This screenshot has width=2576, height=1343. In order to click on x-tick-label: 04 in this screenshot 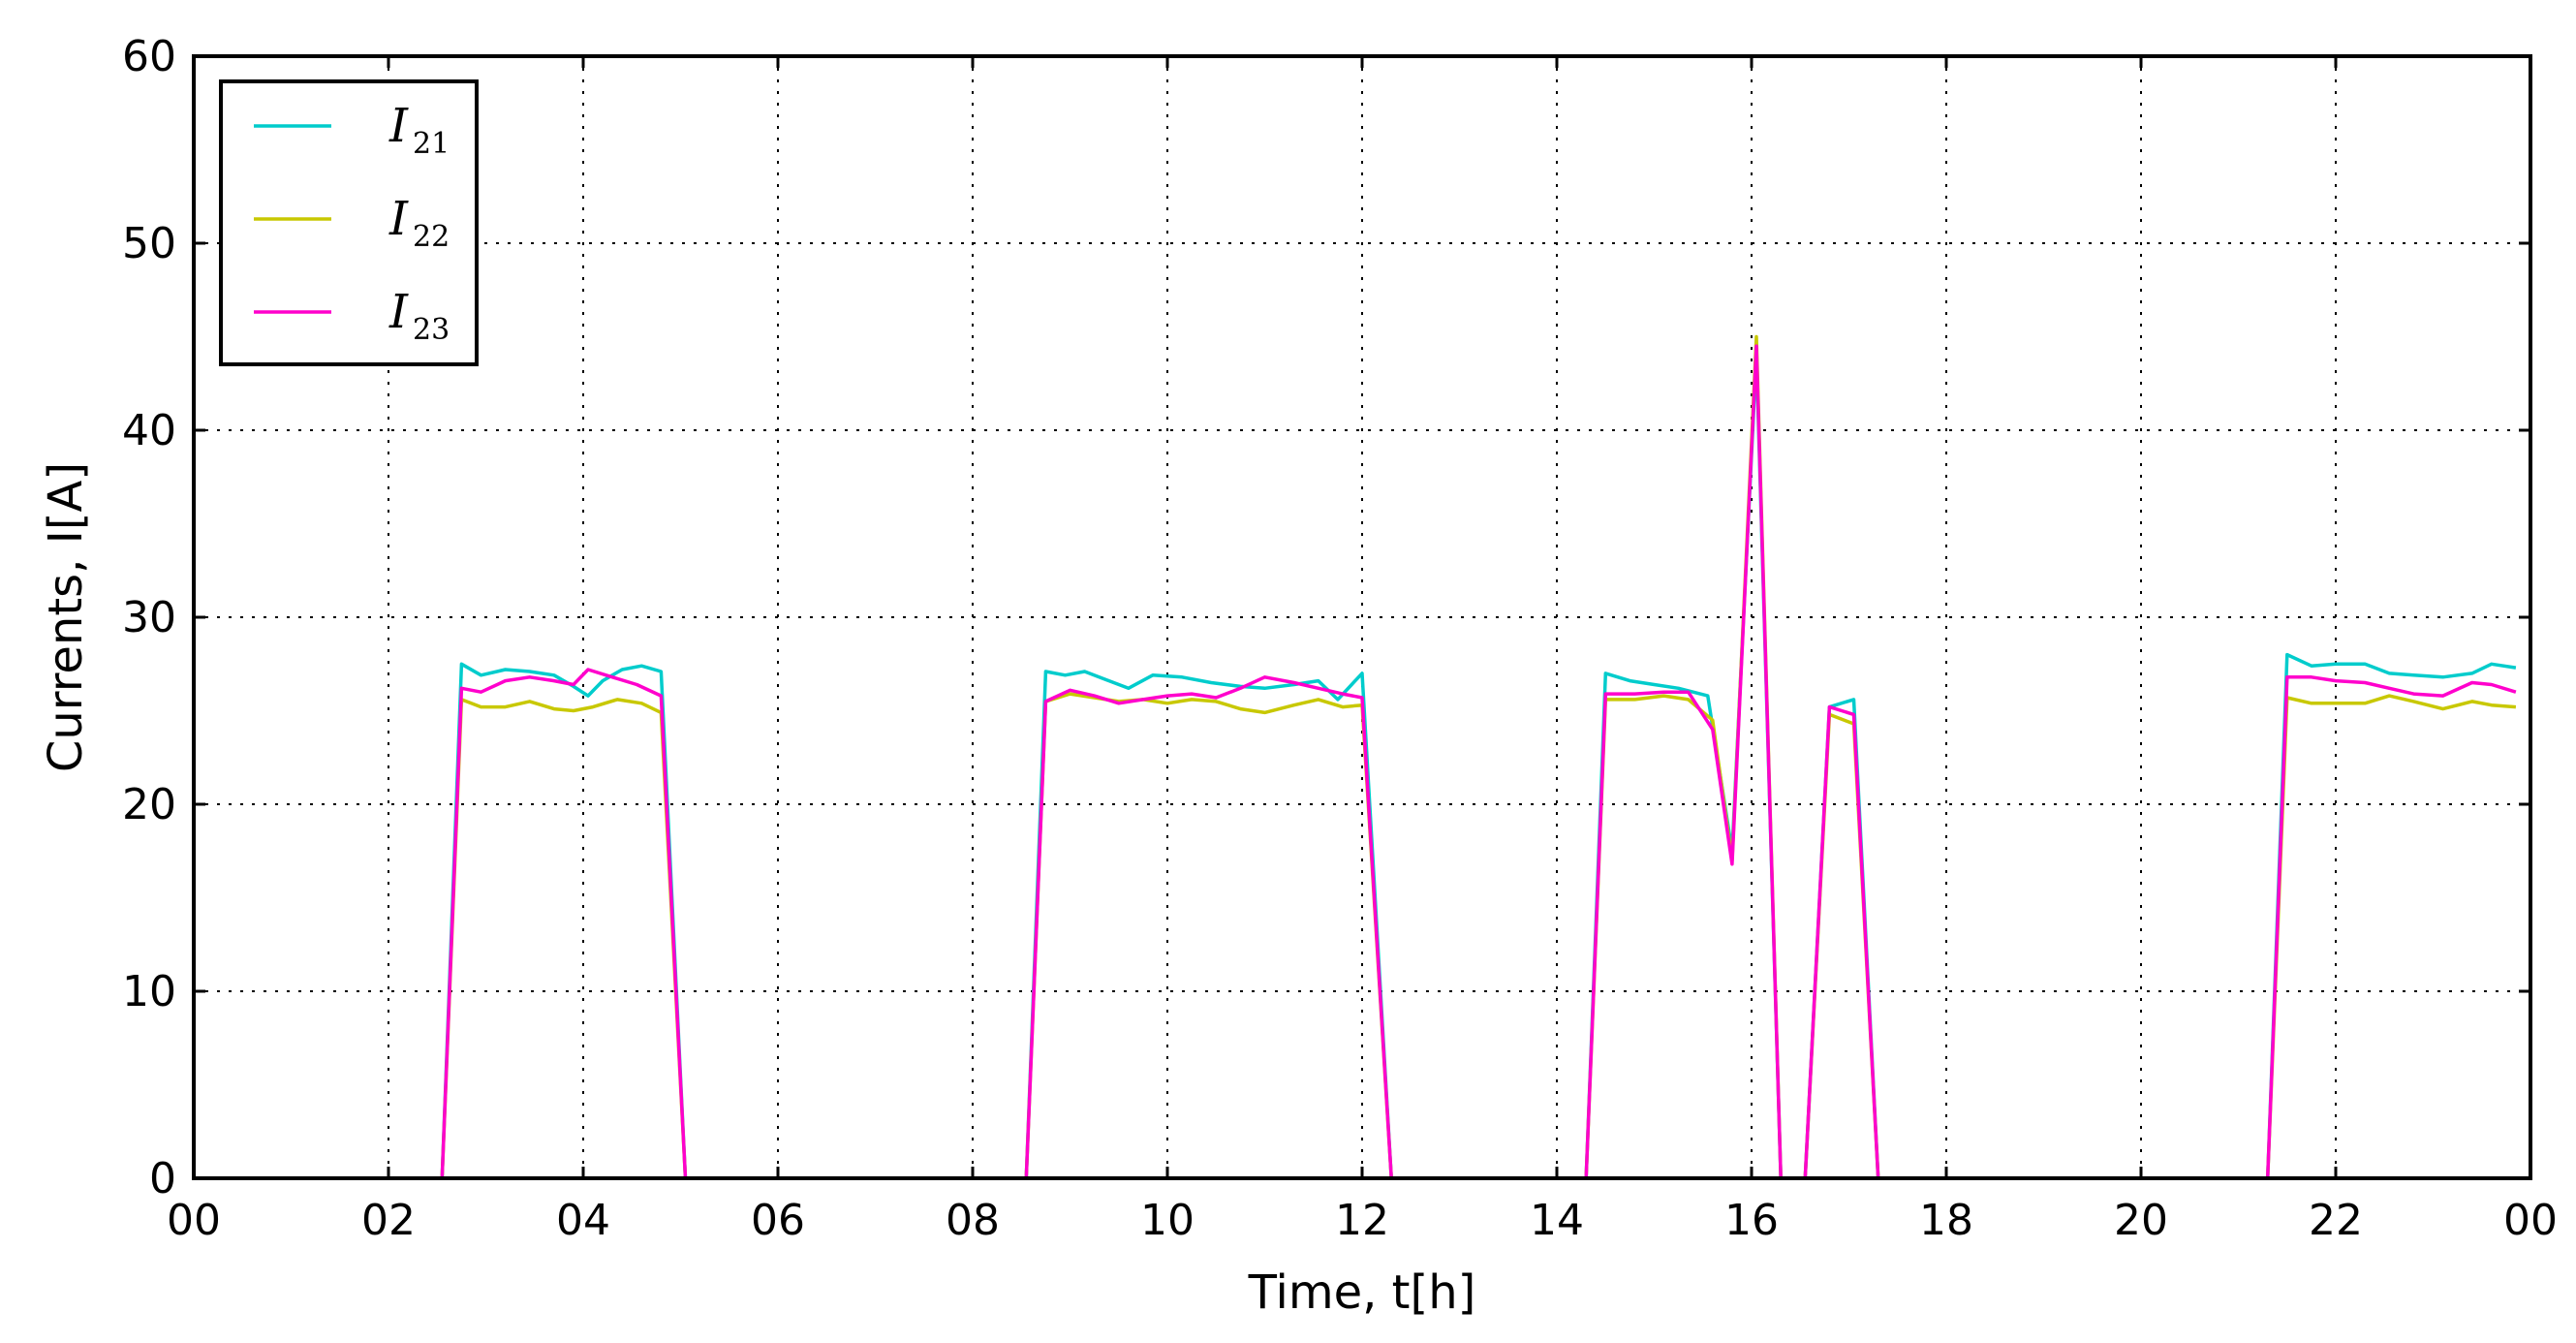, I will do `click(583, 1220)`.